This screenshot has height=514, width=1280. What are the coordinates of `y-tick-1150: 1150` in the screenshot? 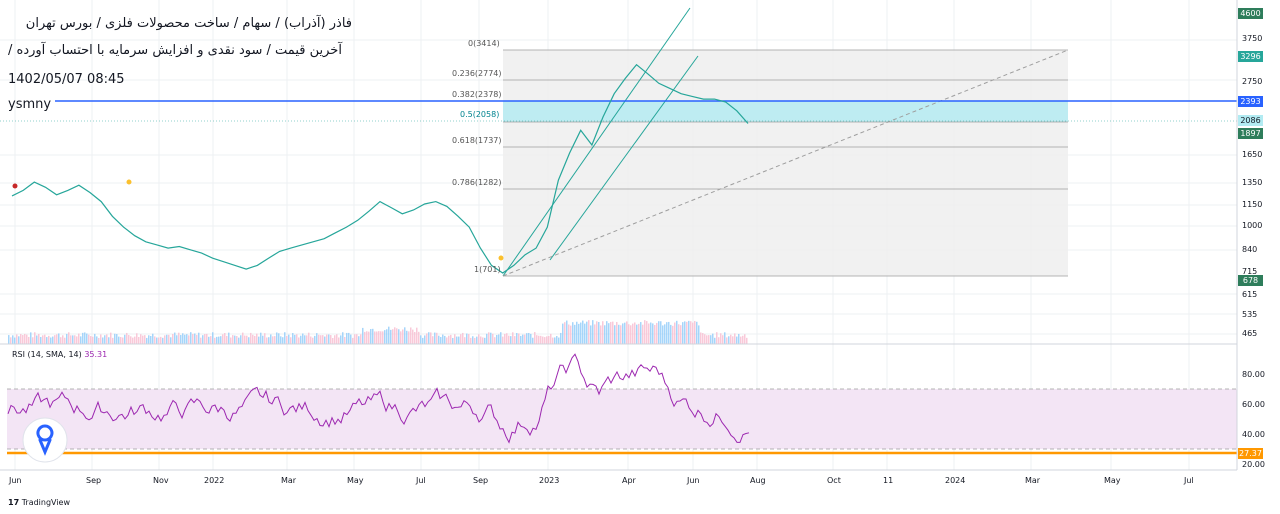 It's located at (1252, 204).